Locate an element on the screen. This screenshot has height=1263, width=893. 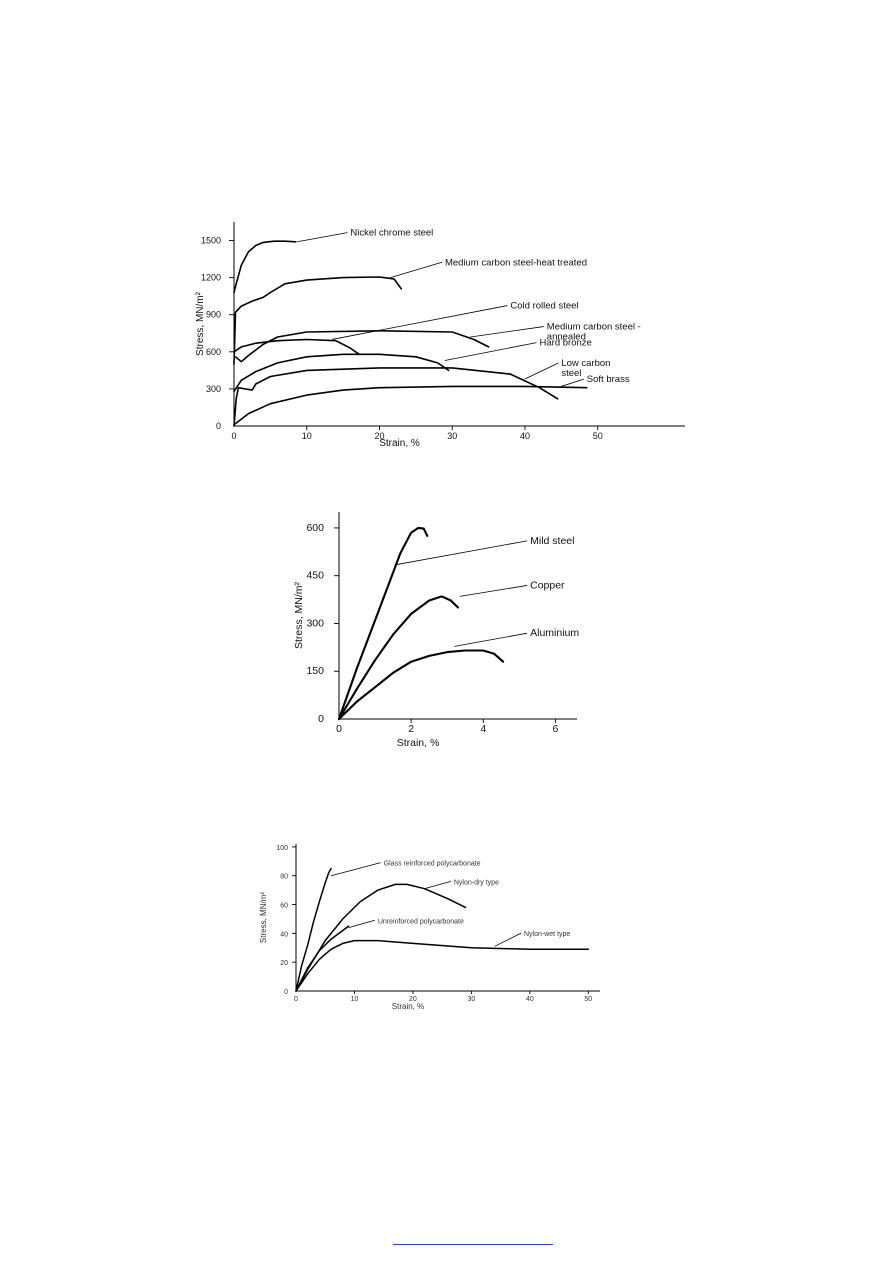
series-line-medium-carbon-steel-annealed is located at coordinates (362, 346).